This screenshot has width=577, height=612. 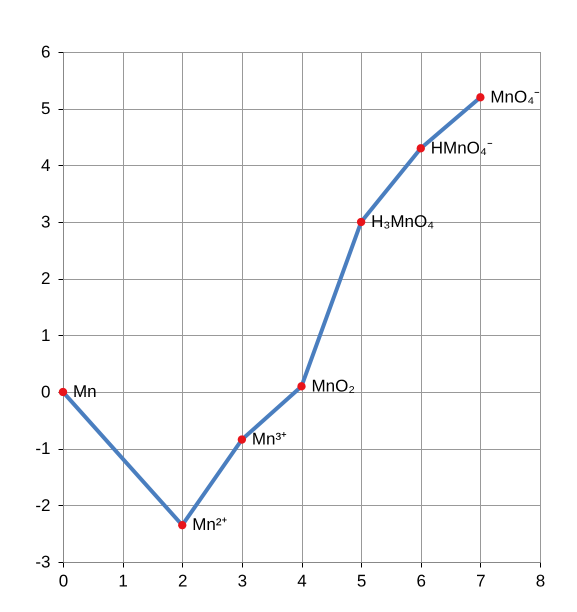 I want to click on y-tick-label: -3, so click(x=42, y=562).